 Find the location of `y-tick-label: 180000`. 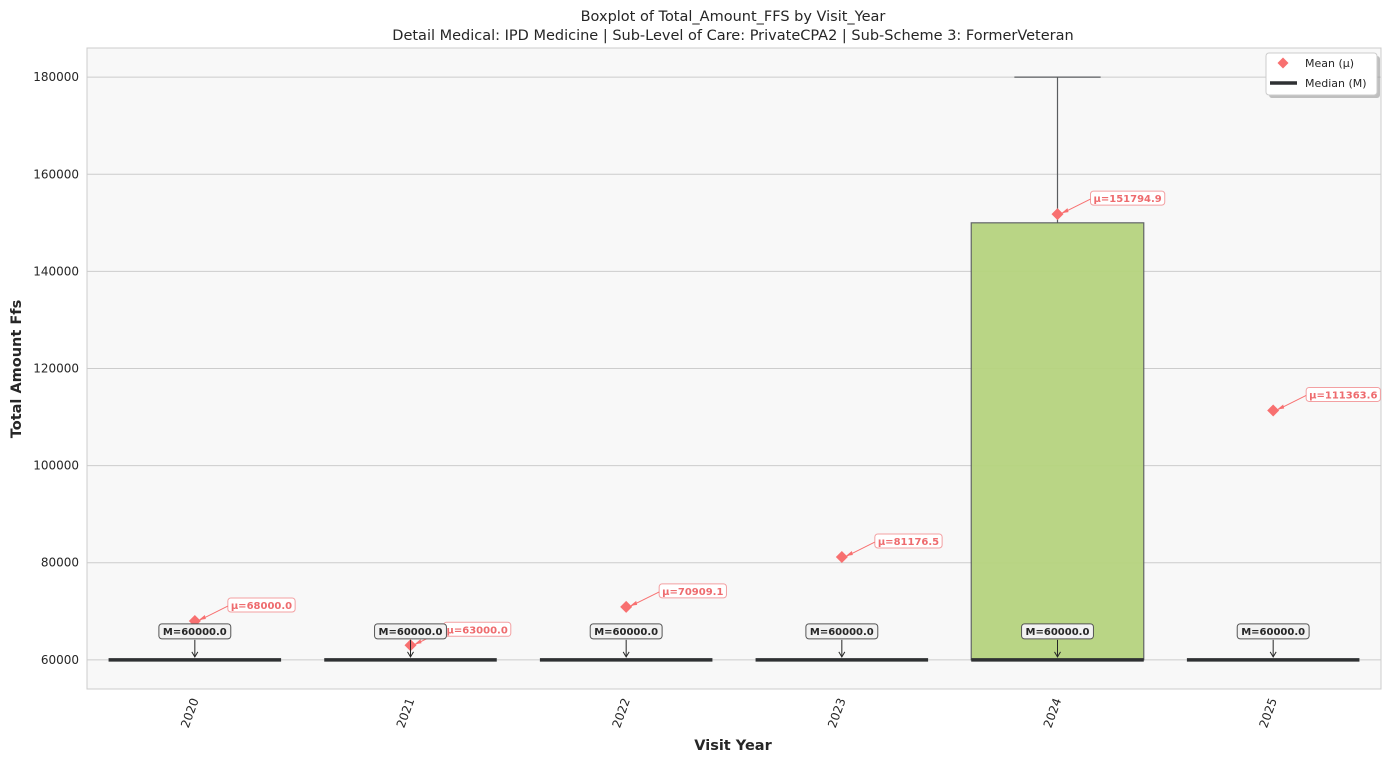

y-tick-label: 180000 is located at coordinates (56, 77).